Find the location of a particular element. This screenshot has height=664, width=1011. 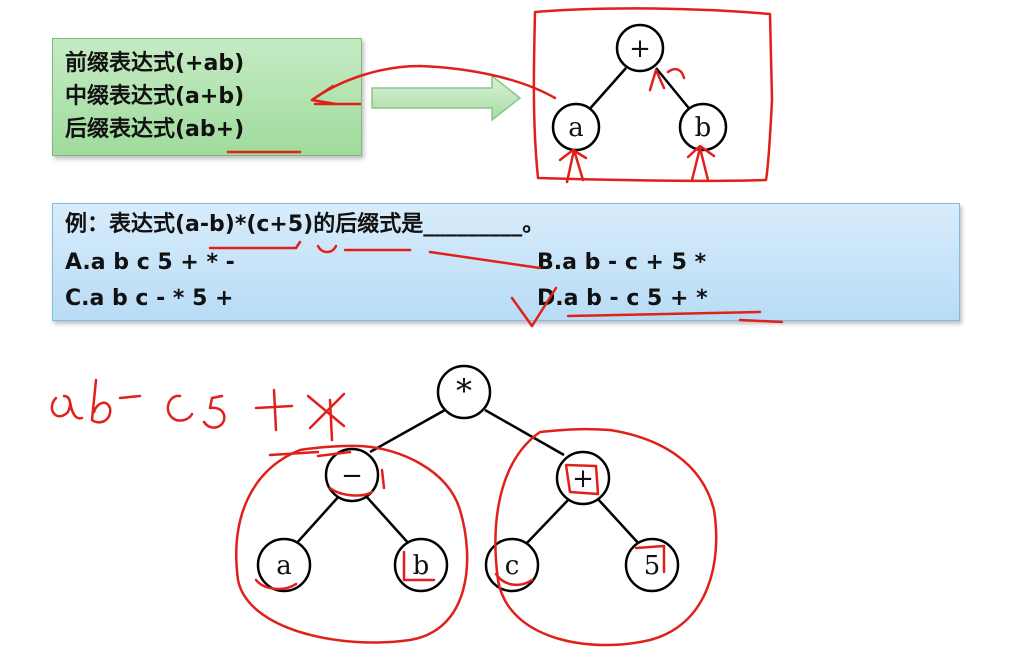

option-b: B.a b - c + 5 * is located at coordinates (622, 262).